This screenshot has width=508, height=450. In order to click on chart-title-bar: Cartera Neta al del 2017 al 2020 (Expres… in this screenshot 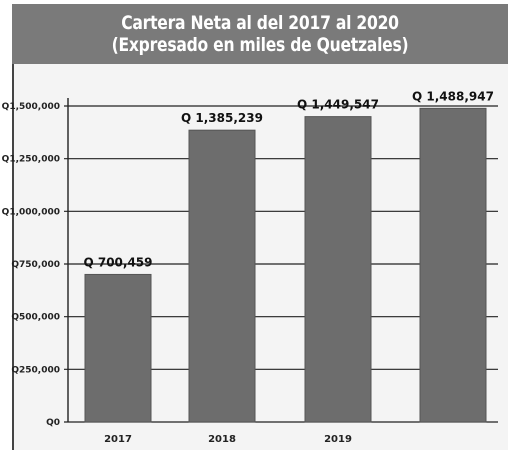, I will do `click(260, 34)`.